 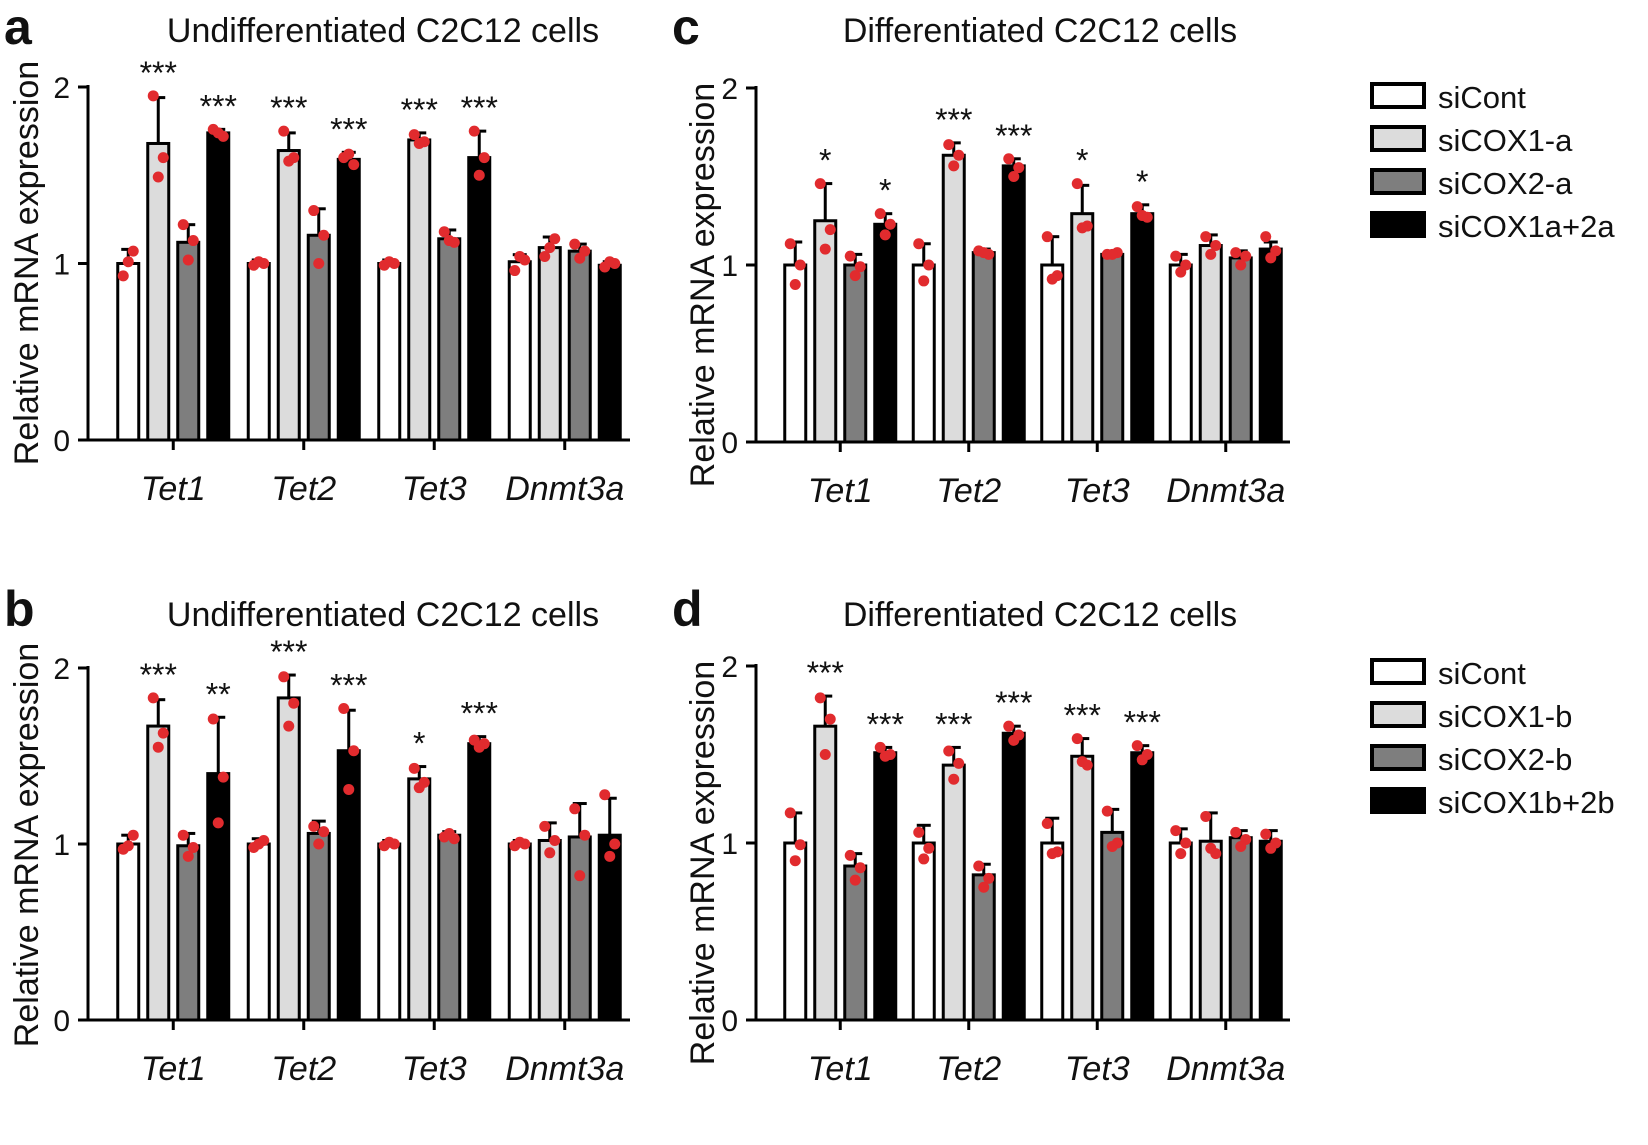 What do you see at coordinates (1505, 140) in the screenshot?
I see `legend-label: siCOX1-a` at bounding box center [1505, 140].